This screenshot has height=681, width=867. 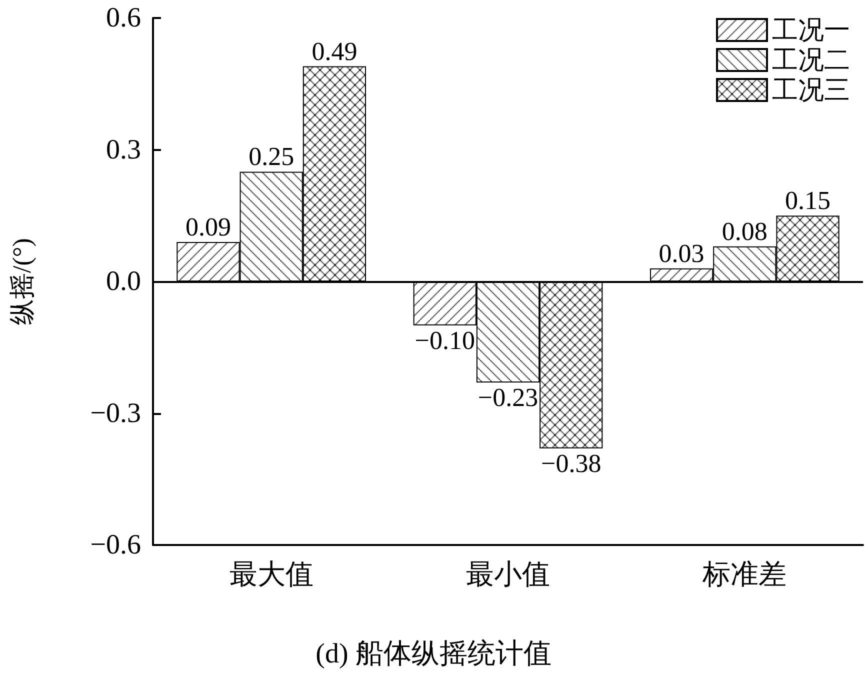 I want to click on text: (d) 船体纵摇统计值, so click(x=434, y=654).